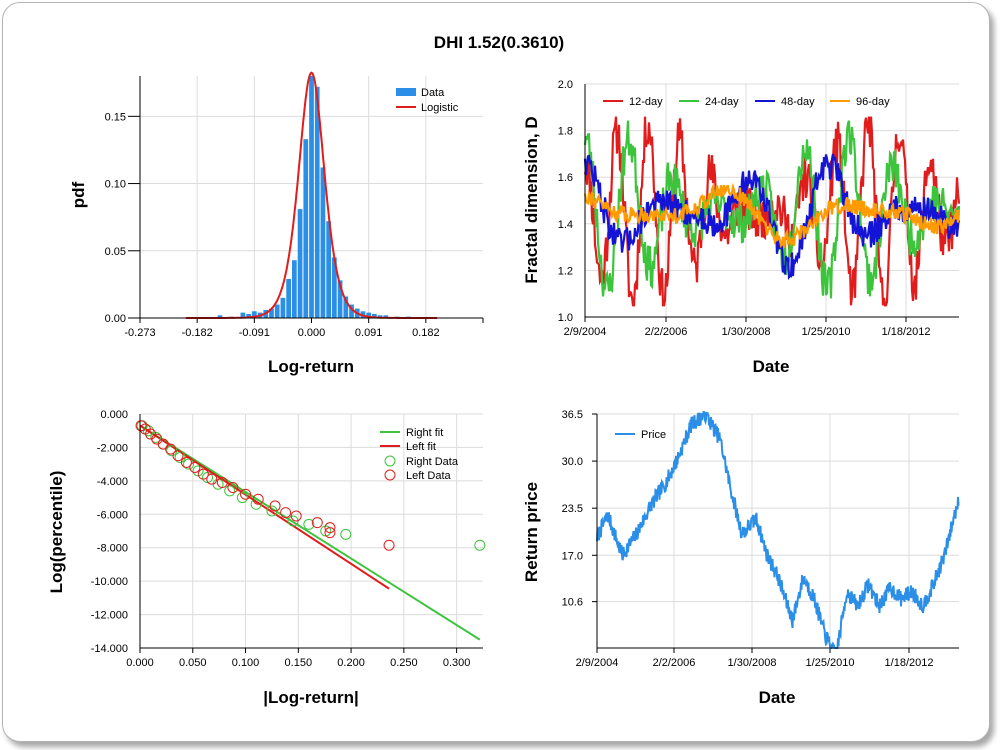 The width and height of the screenshot is (1000, 750). I want to click on x-tick-label: -0.091, so click(254, 333).